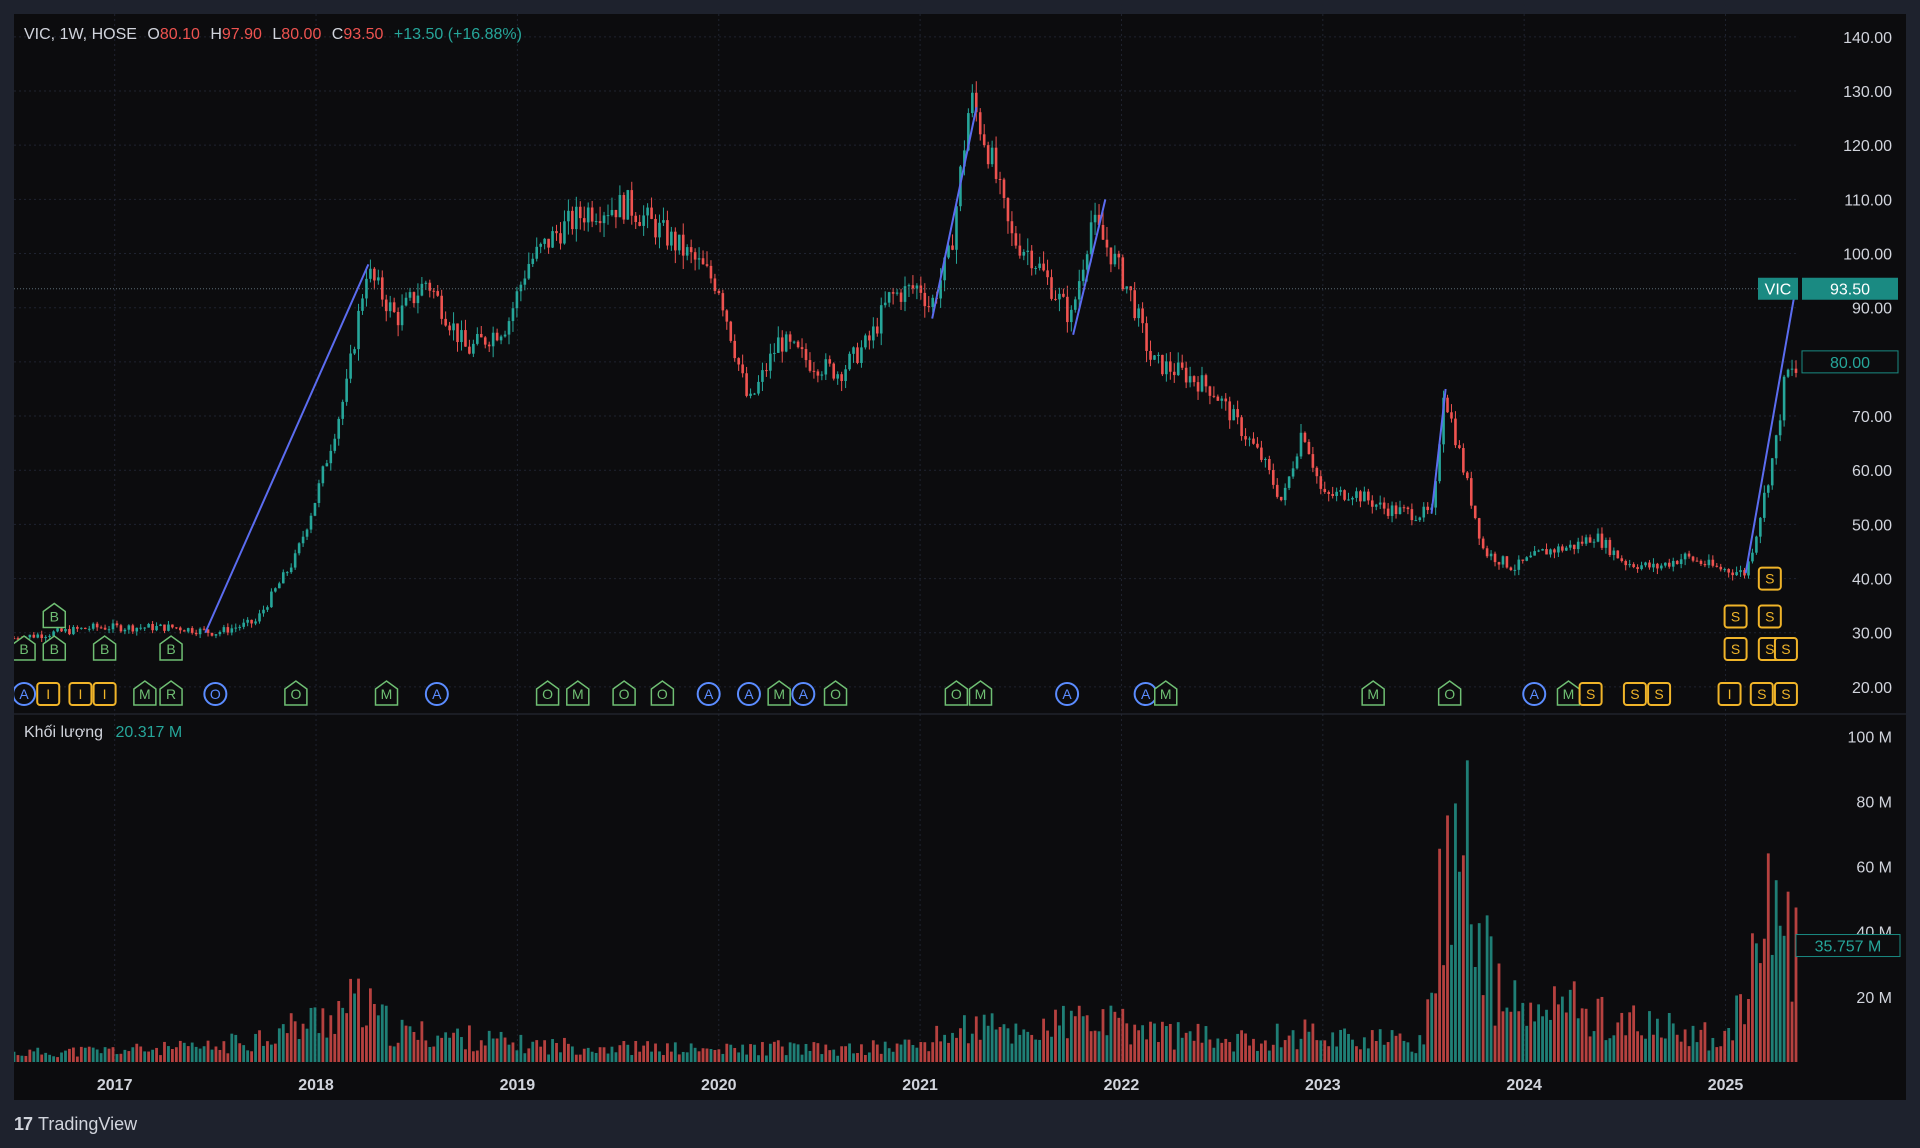 This screenshot has height=1148, width=1920. What do you see at coordinates (88, 1124) in the screenshot?
I see `brand-name: TradingView` at bounding box center [88, 1124].